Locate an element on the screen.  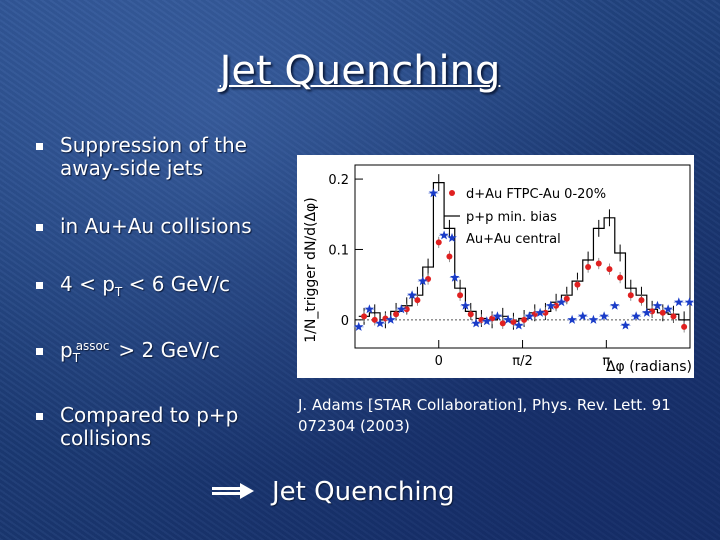
bullet-compared: Compared to p+p collisions is located at coordinates (161, 427).